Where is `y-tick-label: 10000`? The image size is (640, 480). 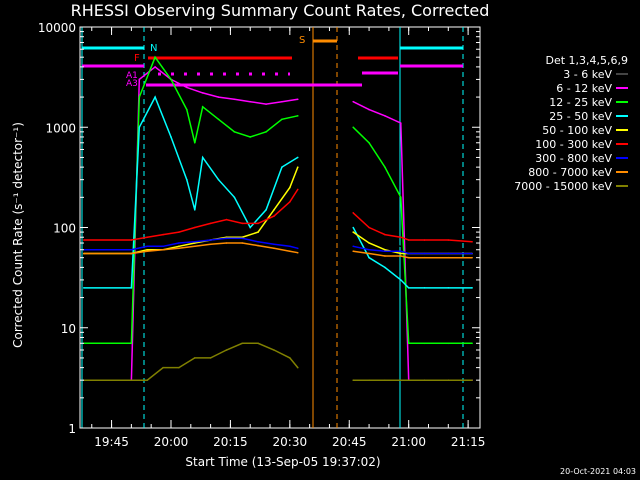 y-tick-label: 10000 is located at coordinates (57, 28).